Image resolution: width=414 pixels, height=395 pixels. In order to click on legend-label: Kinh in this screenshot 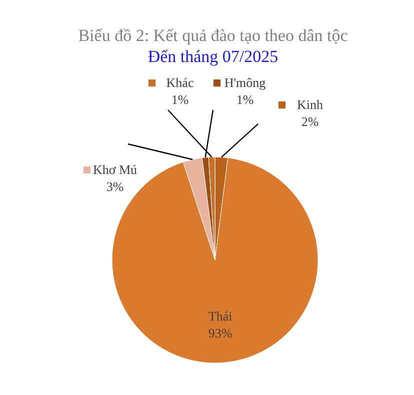, I will do `click(310, 104)`.